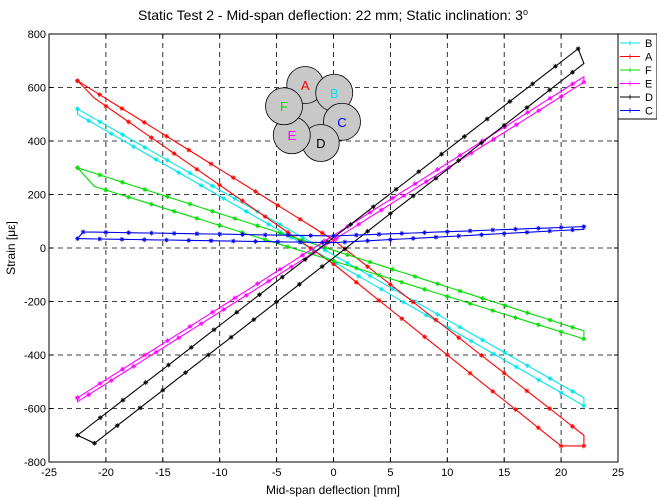 This screenshot has height=501, width=657. I want to click on wire-e-label: E, so click(291, 135).